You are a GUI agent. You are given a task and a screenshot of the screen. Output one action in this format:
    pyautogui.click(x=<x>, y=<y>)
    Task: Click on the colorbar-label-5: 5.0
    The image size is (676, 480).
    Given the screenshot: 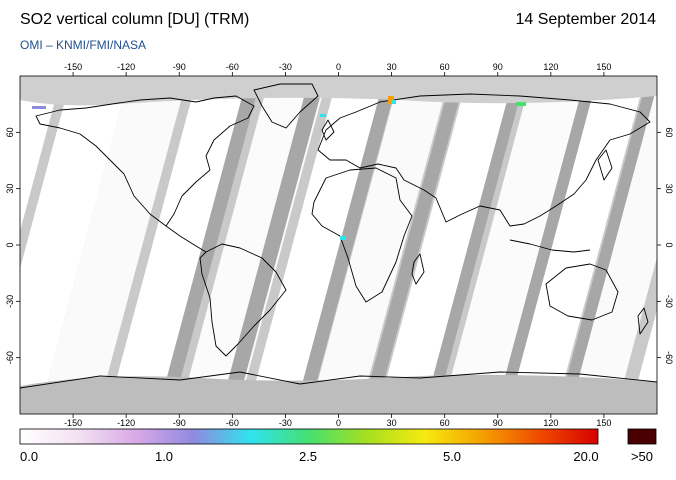 What is the action you would take?
    pyautogui.click(x=452, y=456)
    